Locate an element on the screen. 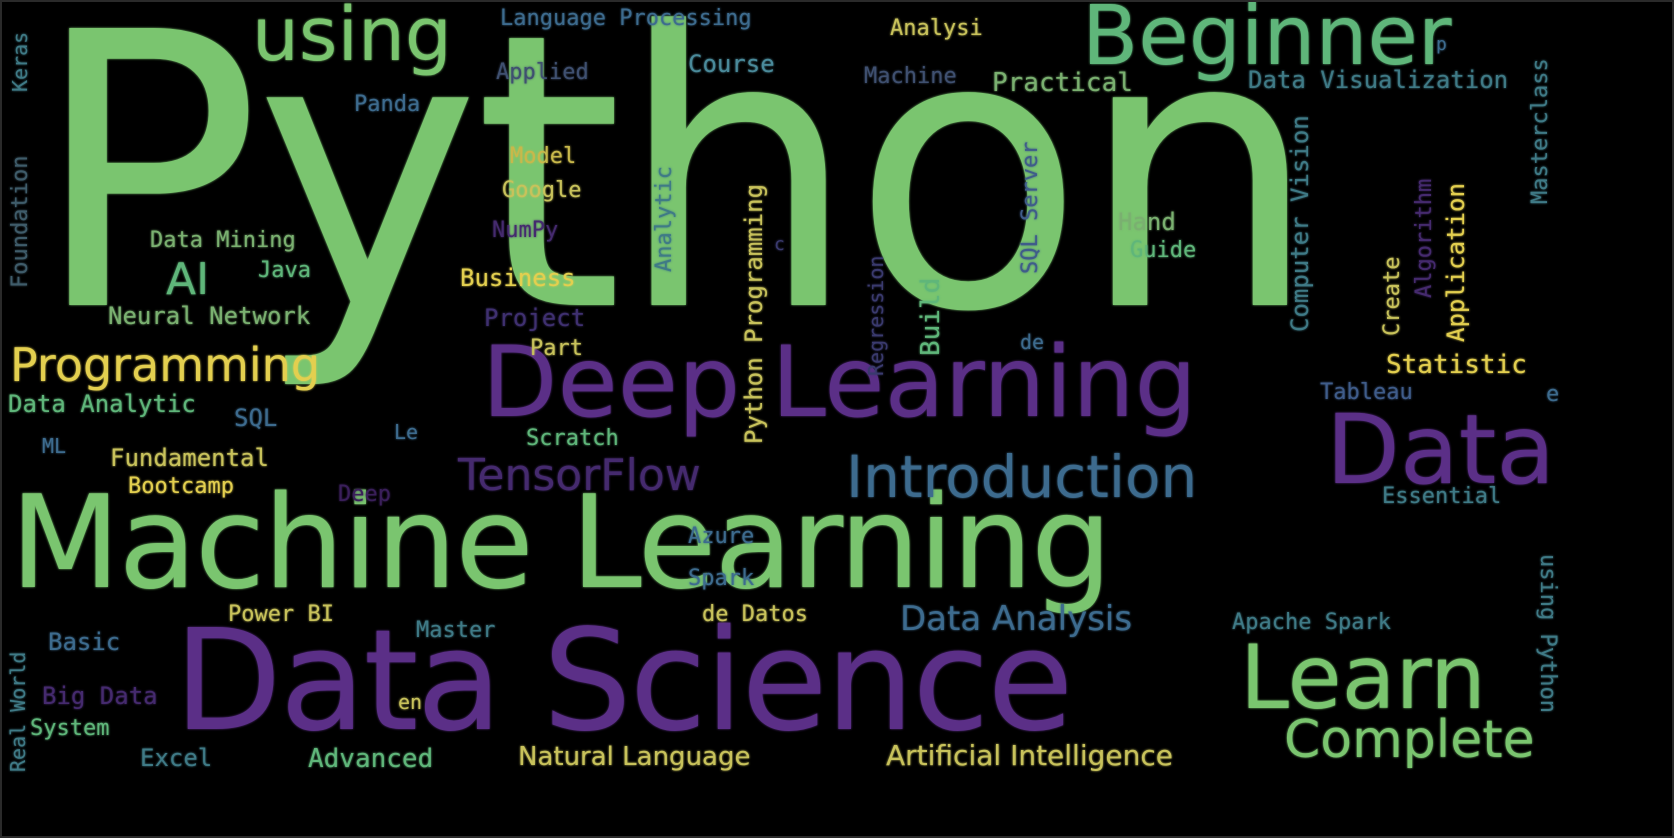  word-big-data: Big Data is located at coordinates (100, 696).